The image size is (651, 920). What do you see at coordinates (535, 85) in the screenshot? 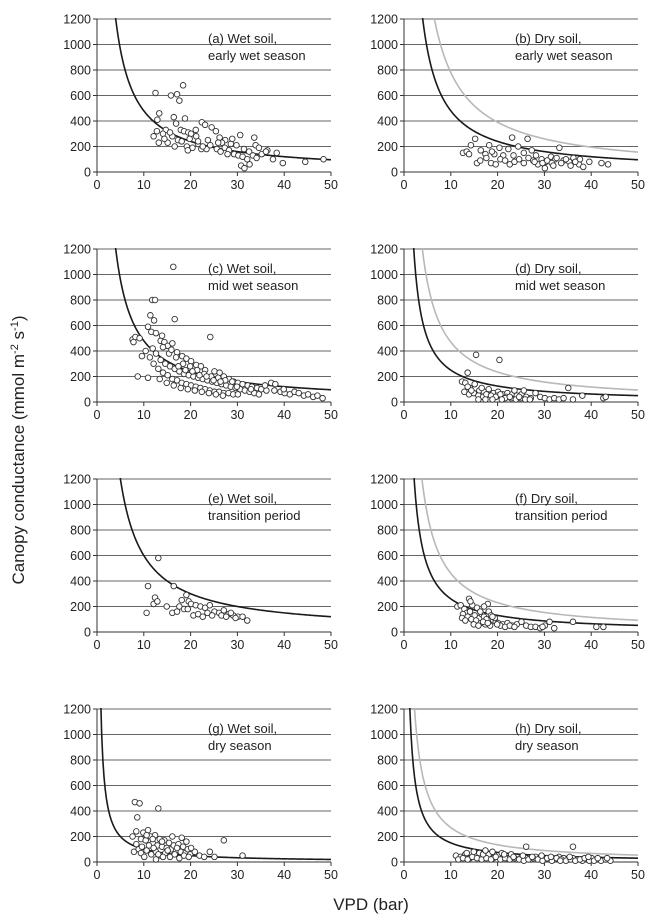
I see `reference-curve` at bounding box center [535, 85].